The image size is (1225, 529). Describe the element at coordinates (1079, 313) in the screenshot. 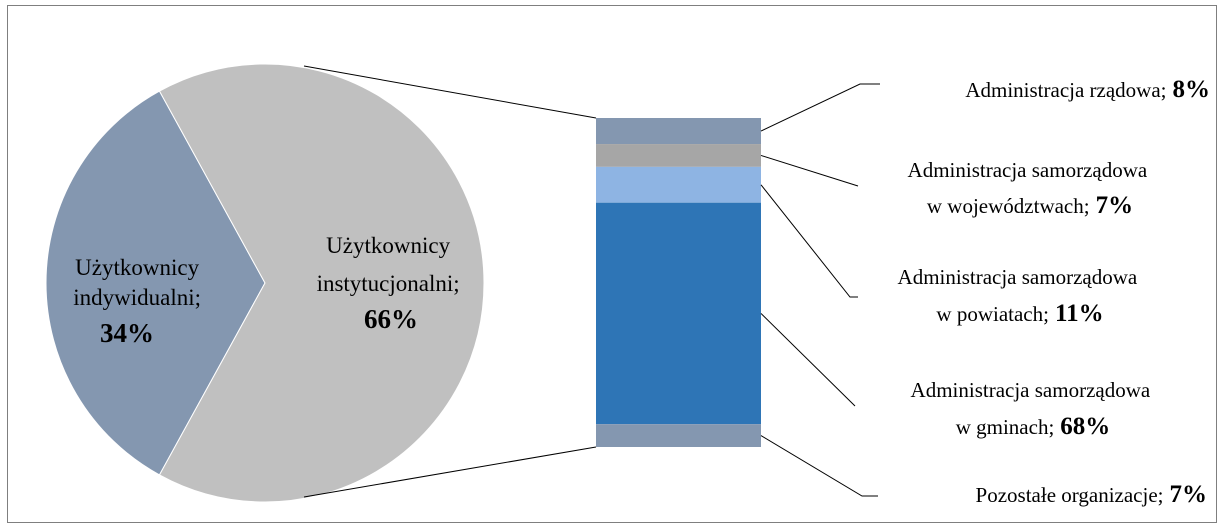

I see `bar-label-county-value: 11%` at that location.